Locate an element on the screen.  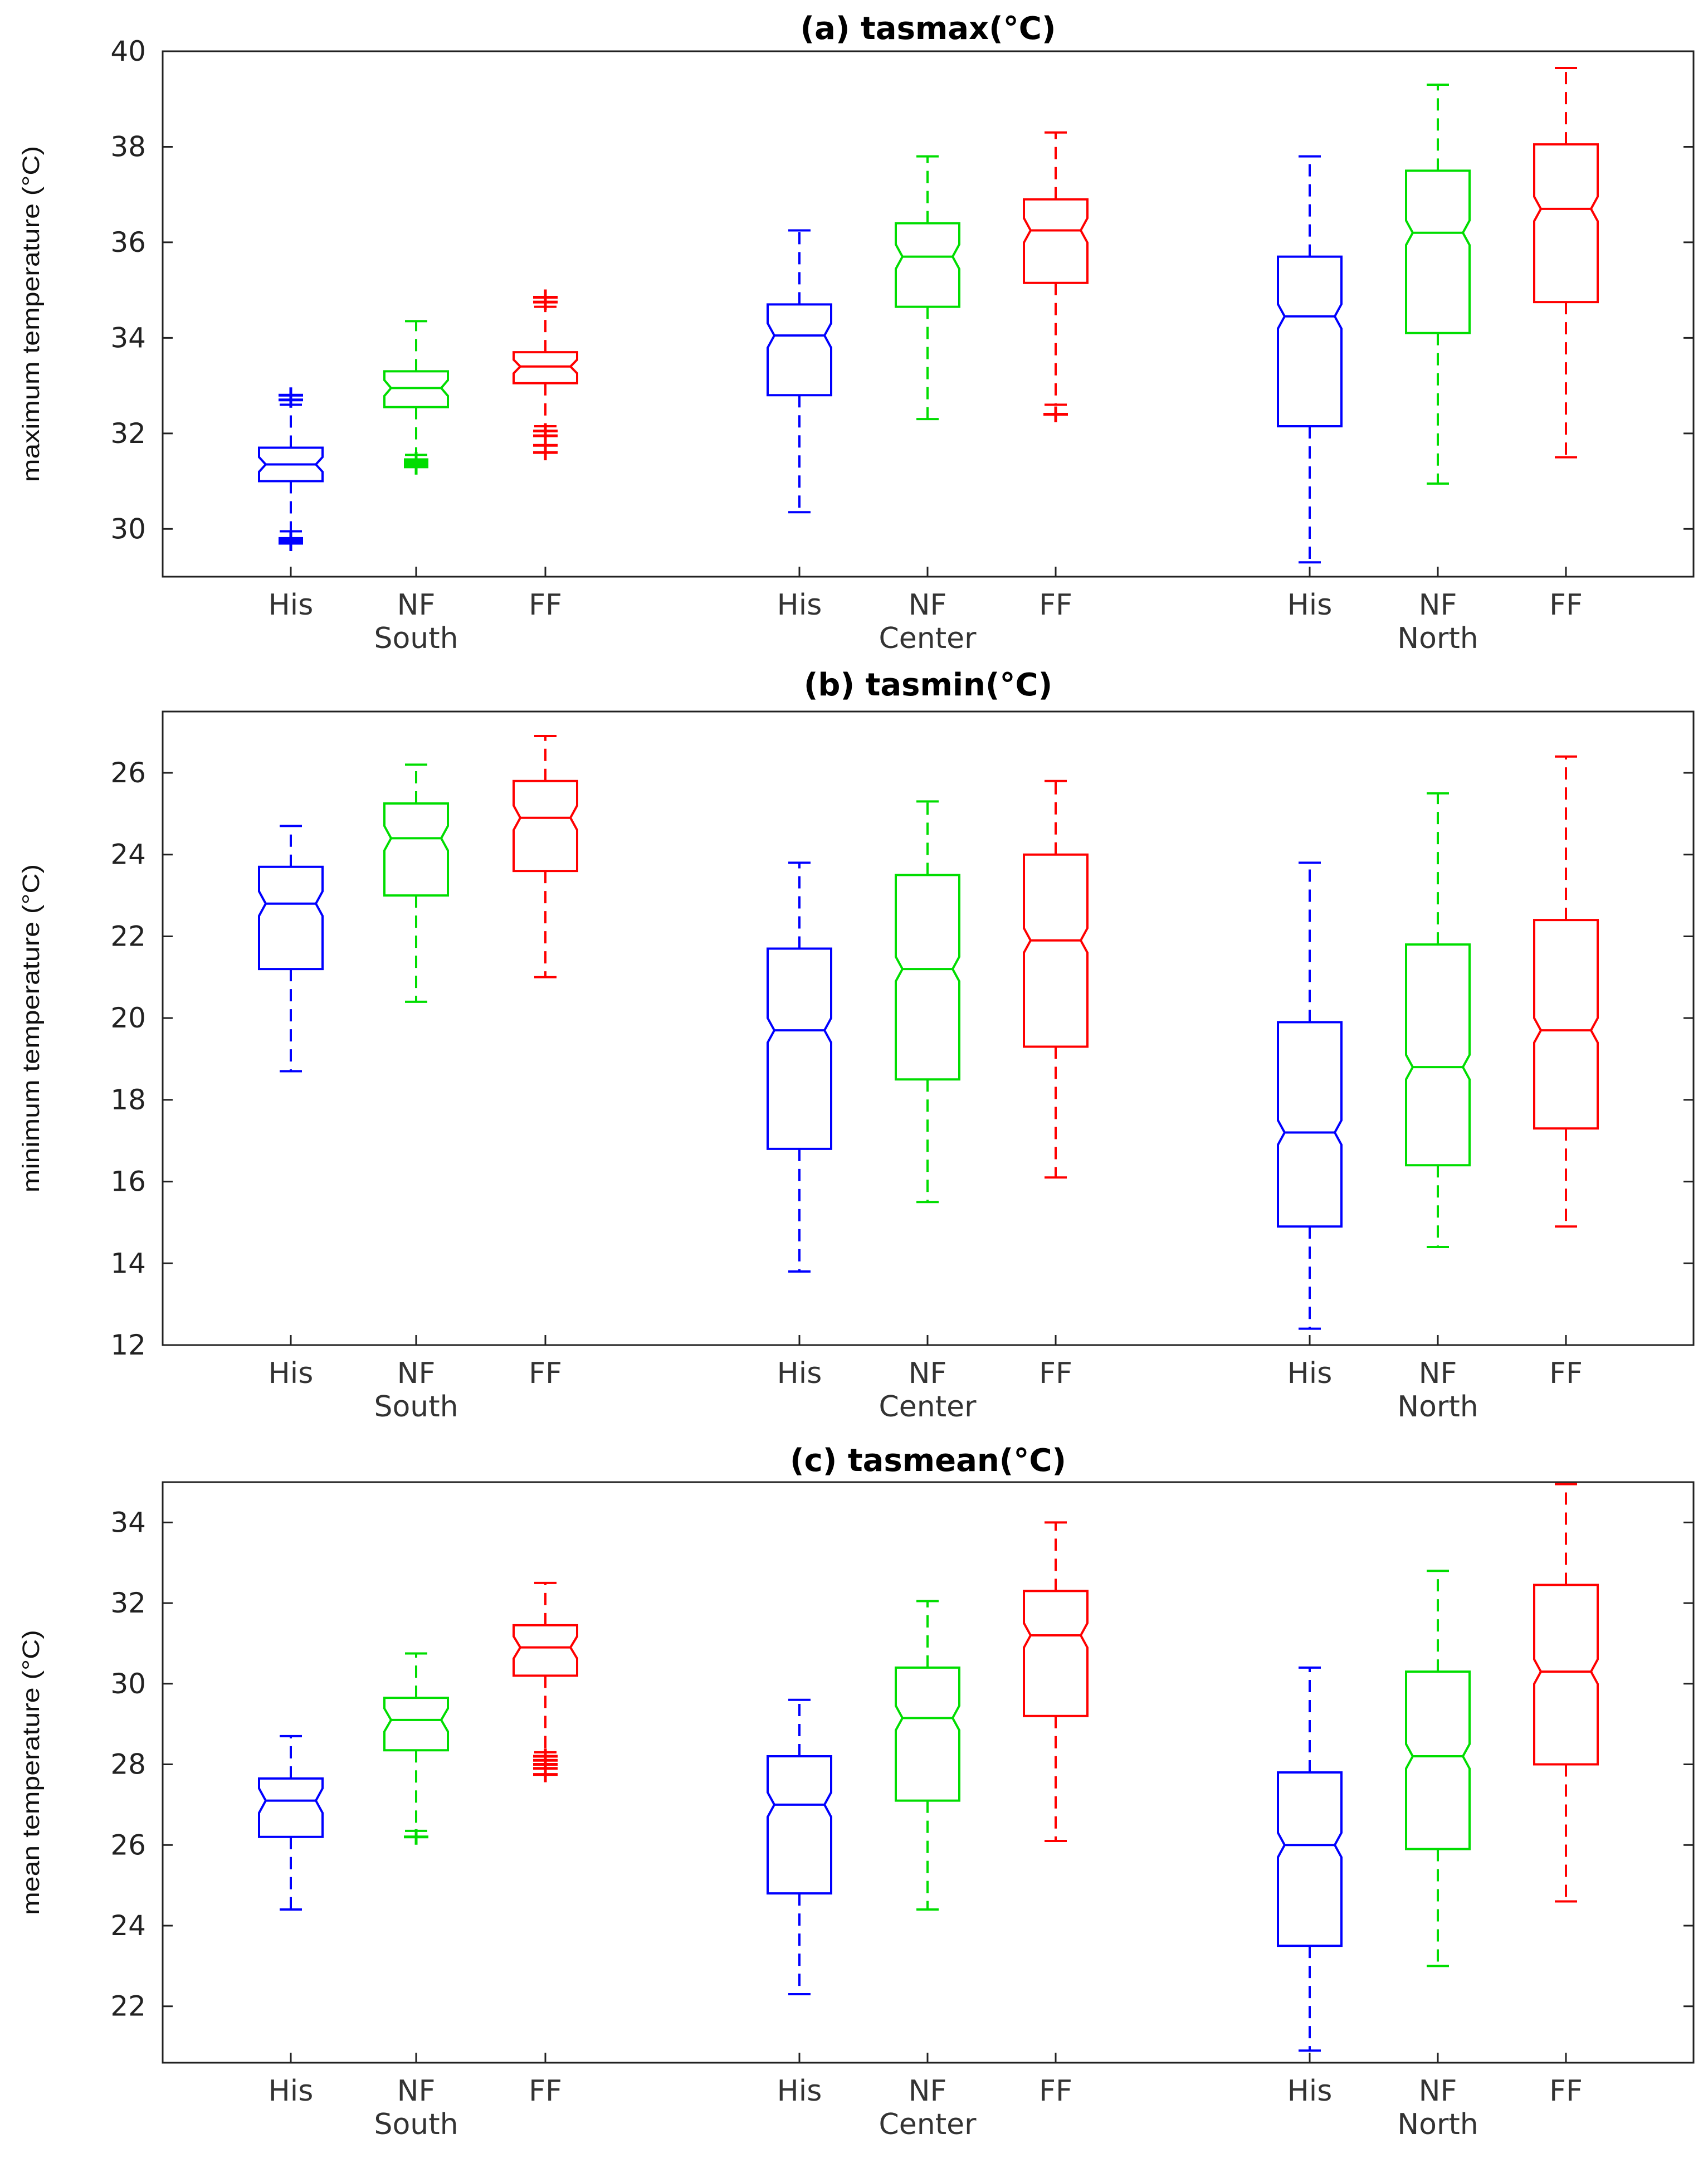
panel-title: (c) tasmean(°C) is located at coordinates (928, 1461).